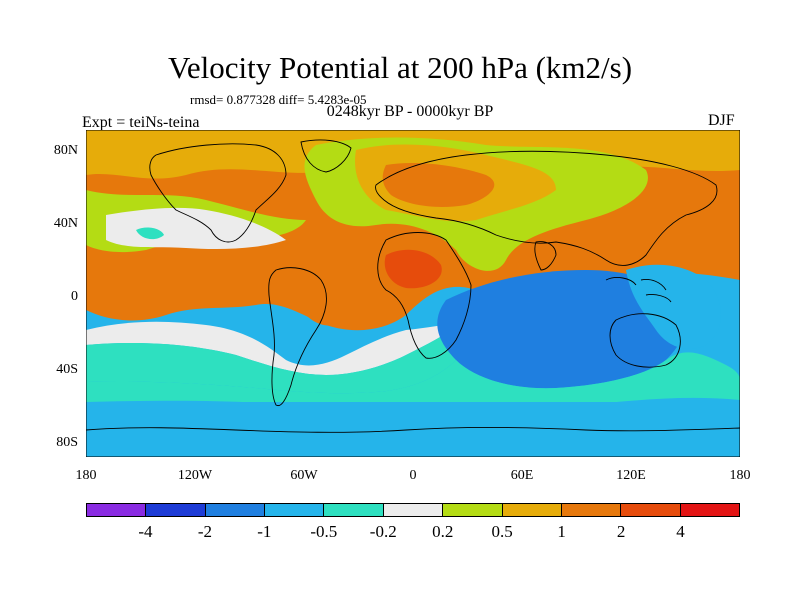  What do you see at coordinates (218, 193) in the screenshot?
I see `north-america-outline` at bounding box center [218, 193].